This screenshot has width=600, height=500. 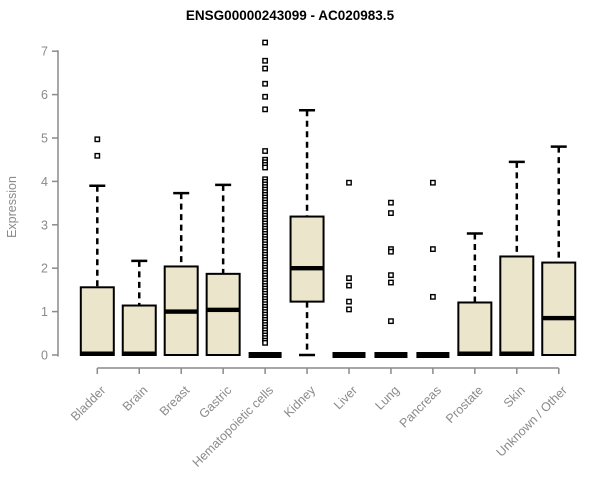 What do you see at coordinates (233, 426) in the screenshot?
I see `x-tick-label-hematopoietic-cells: Hematopoietic cells` at bounding box center [233, 426].